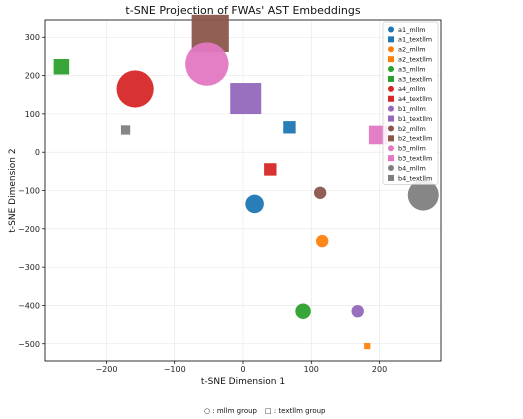 Image resolution: width=523 pixels, height=419 pixels. I want to click on x-tick-label: 100, so click(311, 369).